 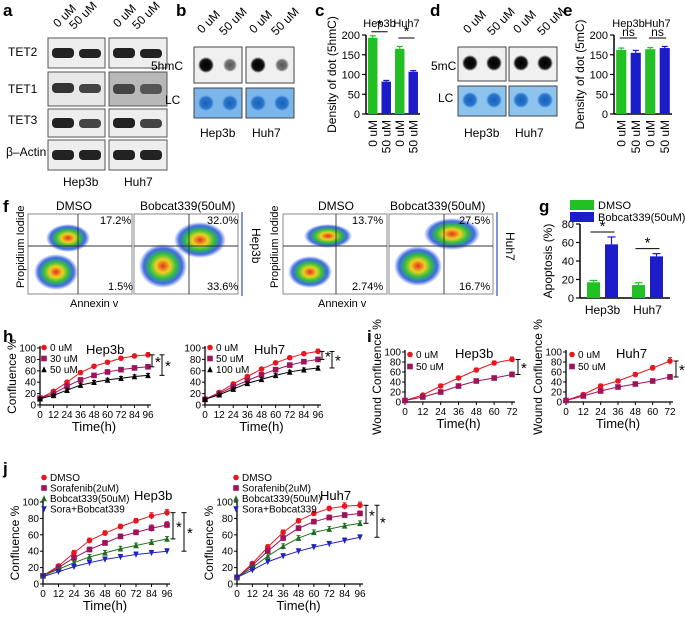 What do you see at coordinates (602, 95) in the screenshot?
I see `y-tick-label: 50` at bounding box center [602, 95].